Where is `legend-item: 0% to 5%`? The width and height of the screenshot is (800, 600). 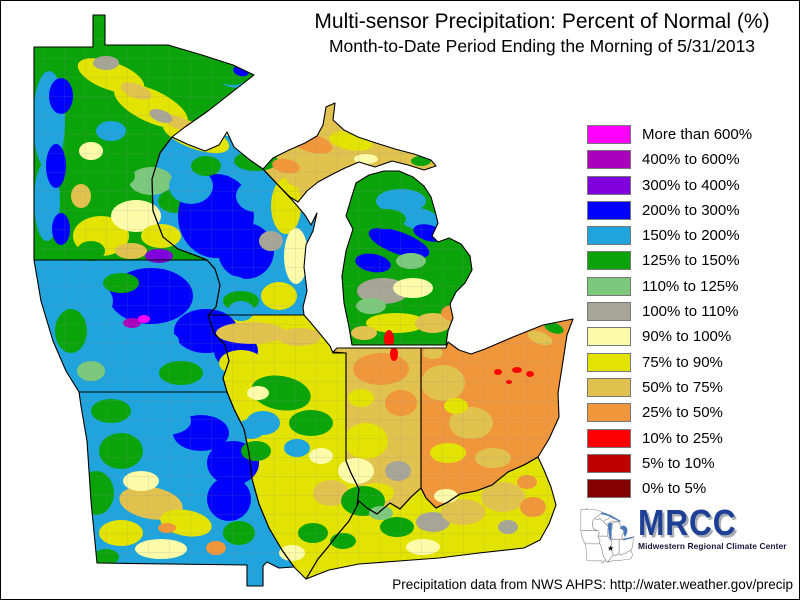
legend-item: 0% to 5% is located at coordinates (669, 489).